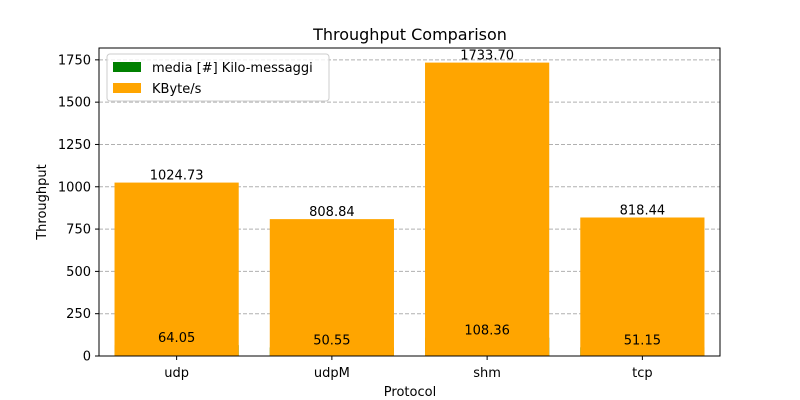 The image size is (800, 400). Describe the element at coordinates (232, 68) in the screenshot. I see `legend-label-messages: media [#] Kilo-messaggi` at that location.